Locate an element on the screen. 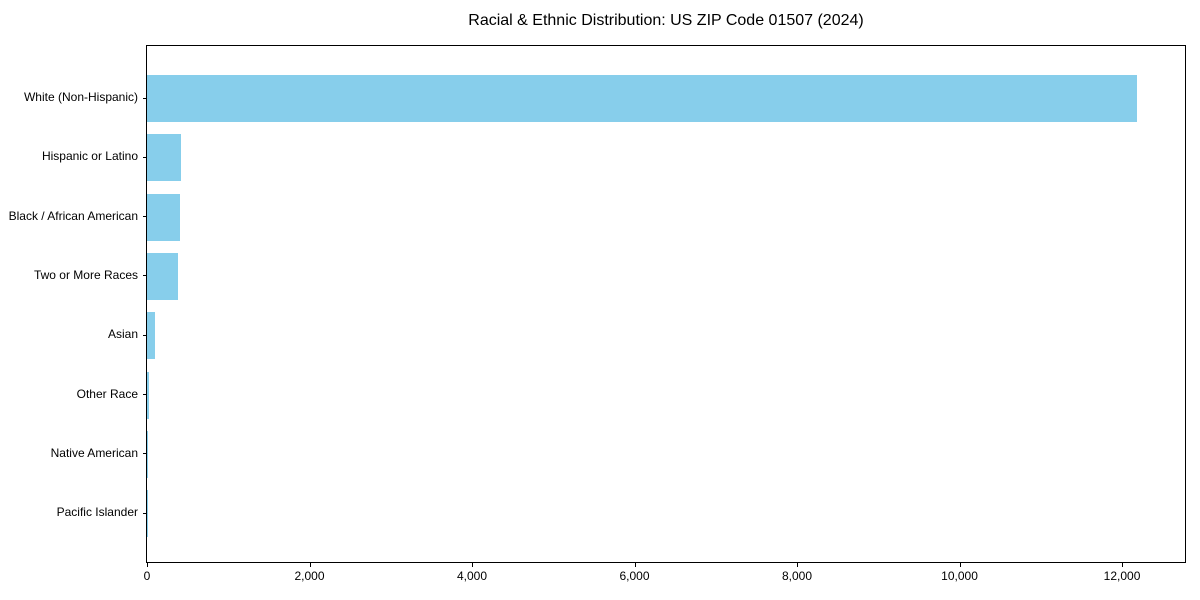 The width and height of the screenshot is (1200, 600). bar-hispanic-or-latino is located at coordinates (164, 158).